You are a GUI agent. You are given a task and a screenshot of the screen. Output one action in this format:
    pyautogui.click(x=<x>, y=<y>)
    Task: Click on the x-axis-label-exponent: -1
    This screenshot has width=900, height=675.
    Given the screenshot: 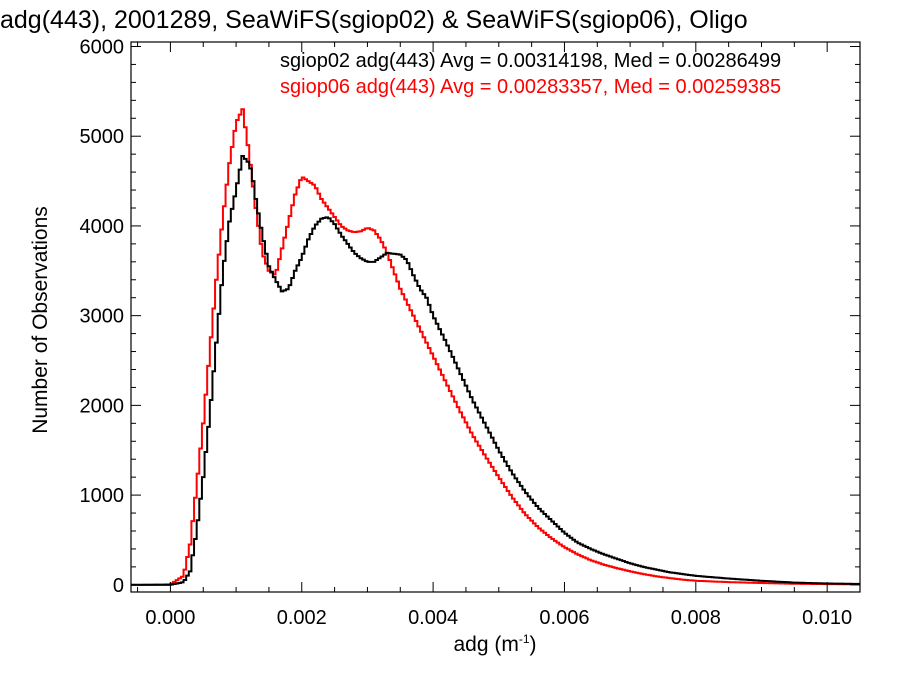 What is the action you would take?
    pyautogui.click(x=524, y=639)
    